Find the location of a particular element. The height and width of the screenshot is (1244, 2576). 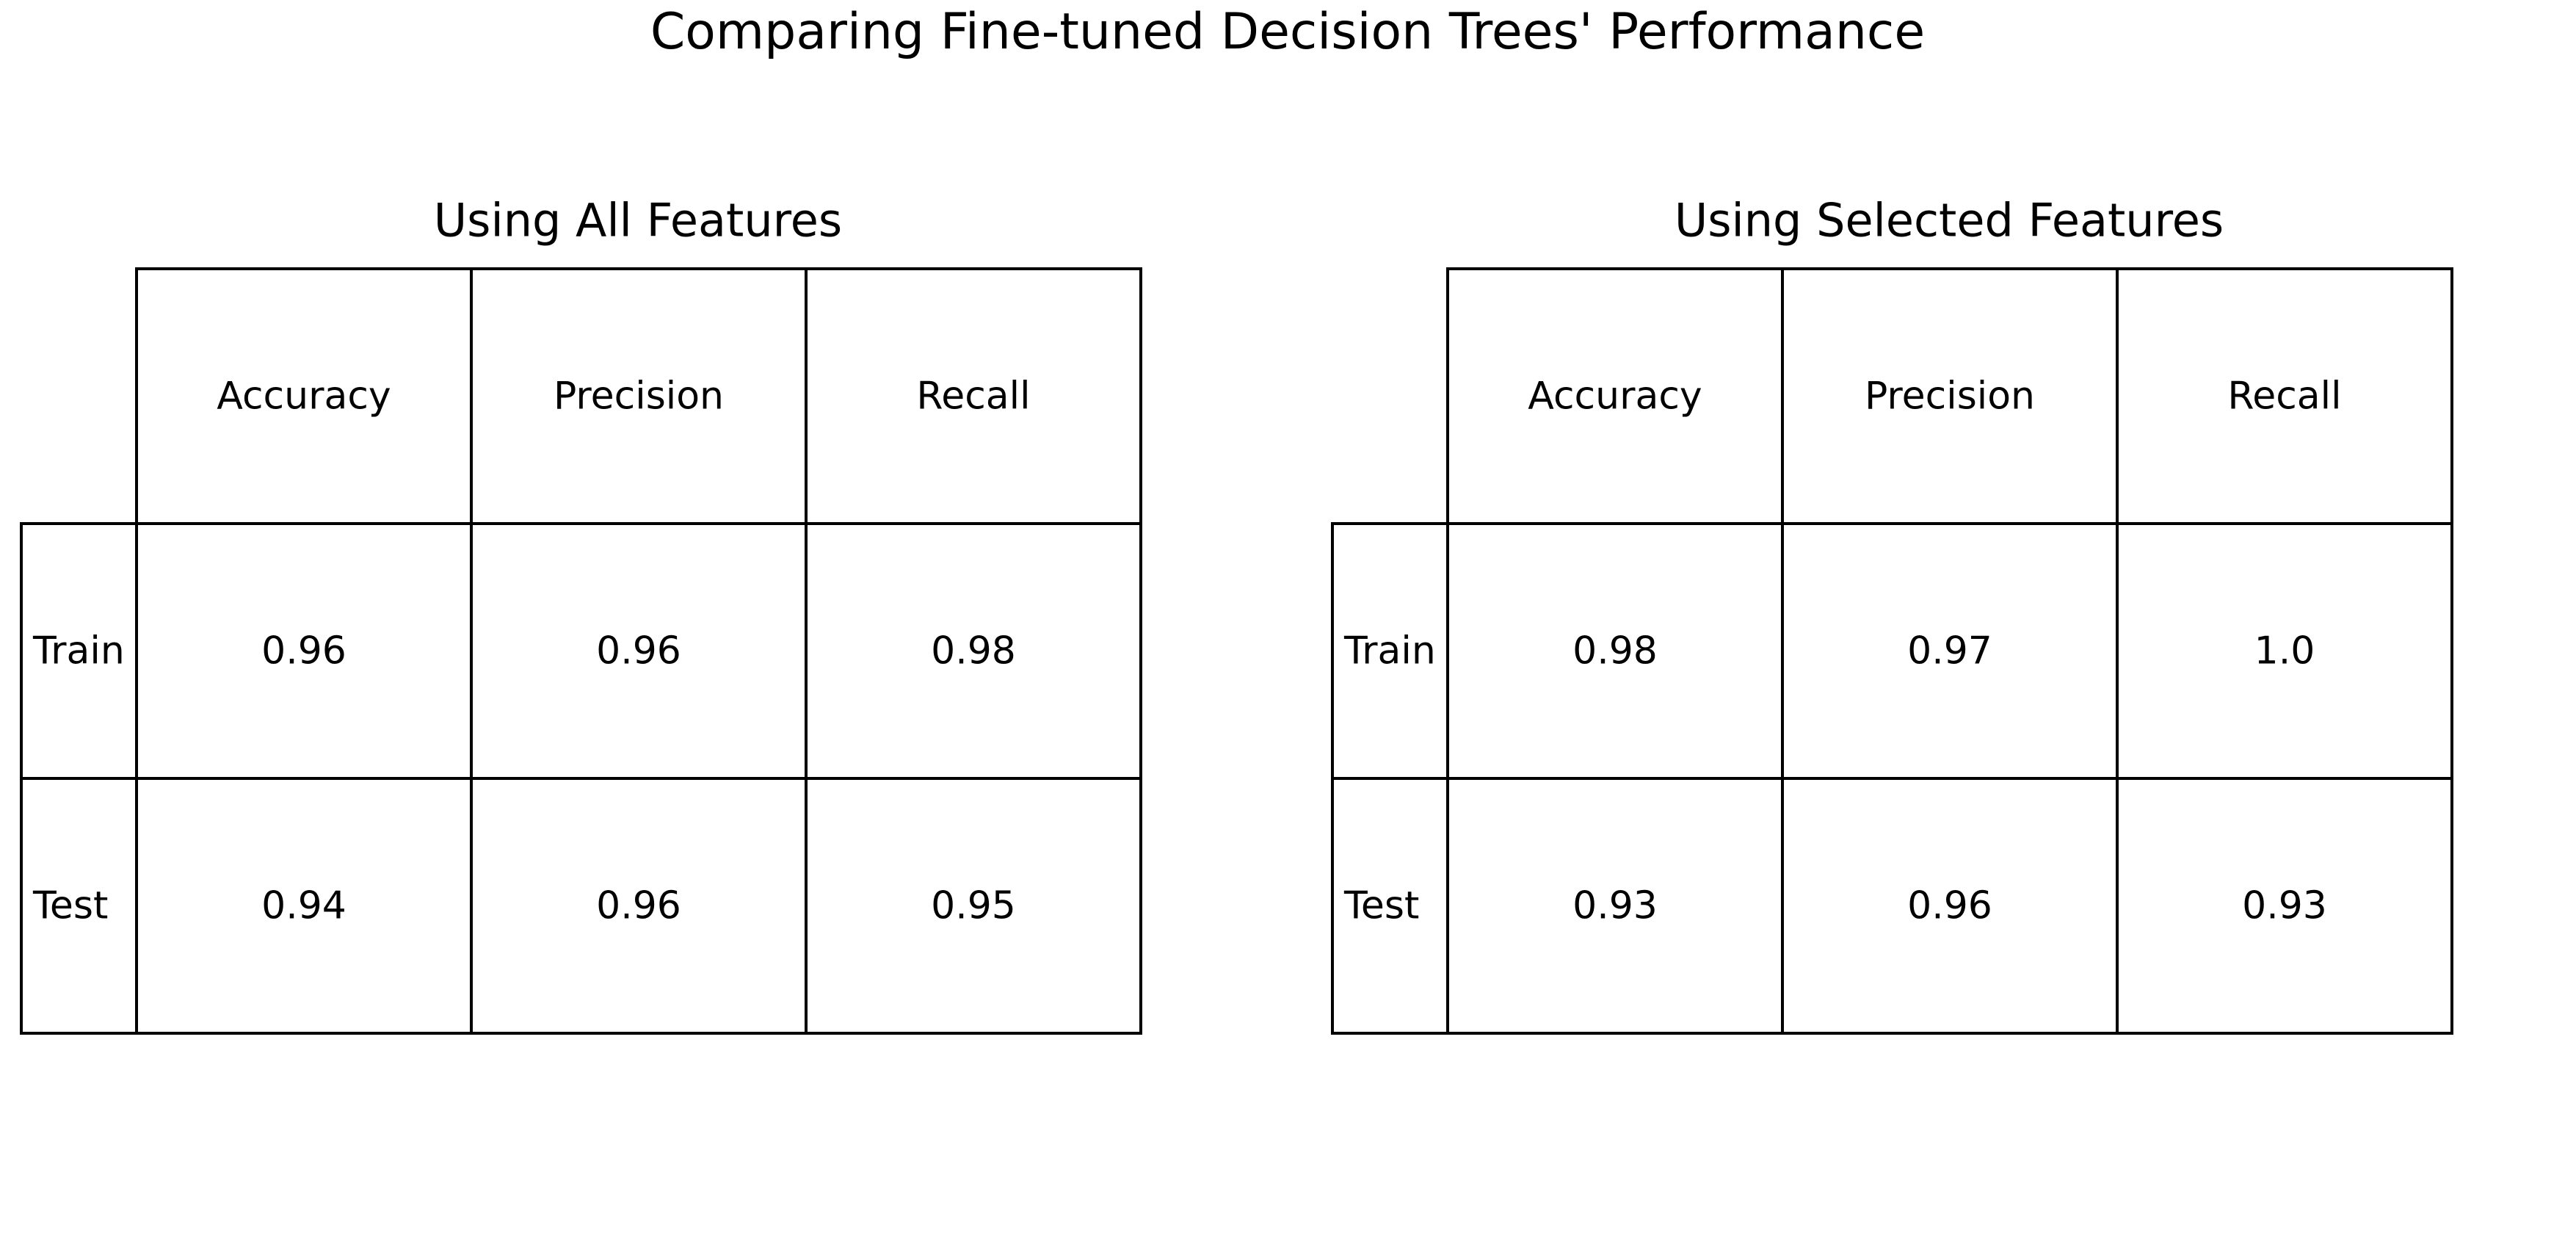

cell-value-train-accuracy: 0.96 is located at coordinates (304, 651).